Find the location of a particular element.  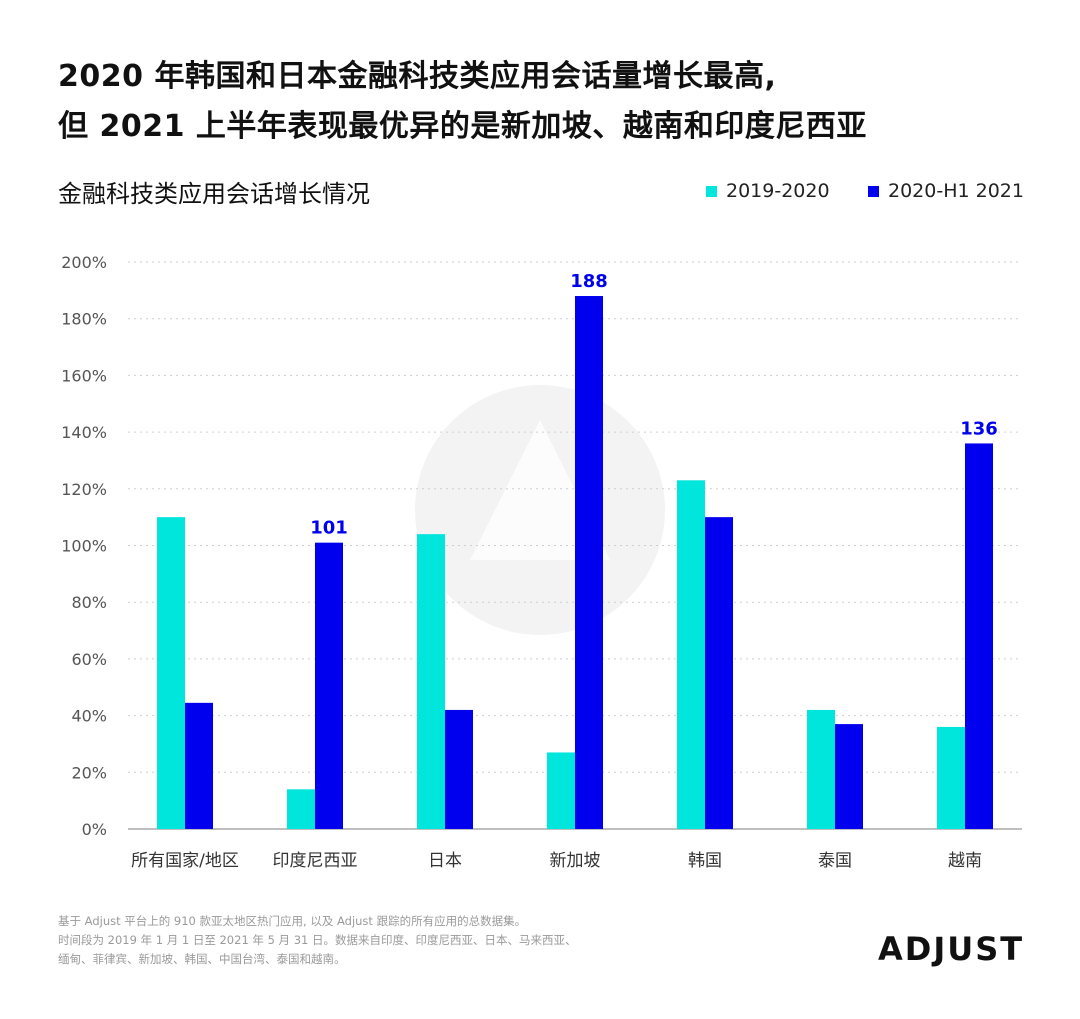

y-tick-label: 60% is located at coordinates (89, 659).